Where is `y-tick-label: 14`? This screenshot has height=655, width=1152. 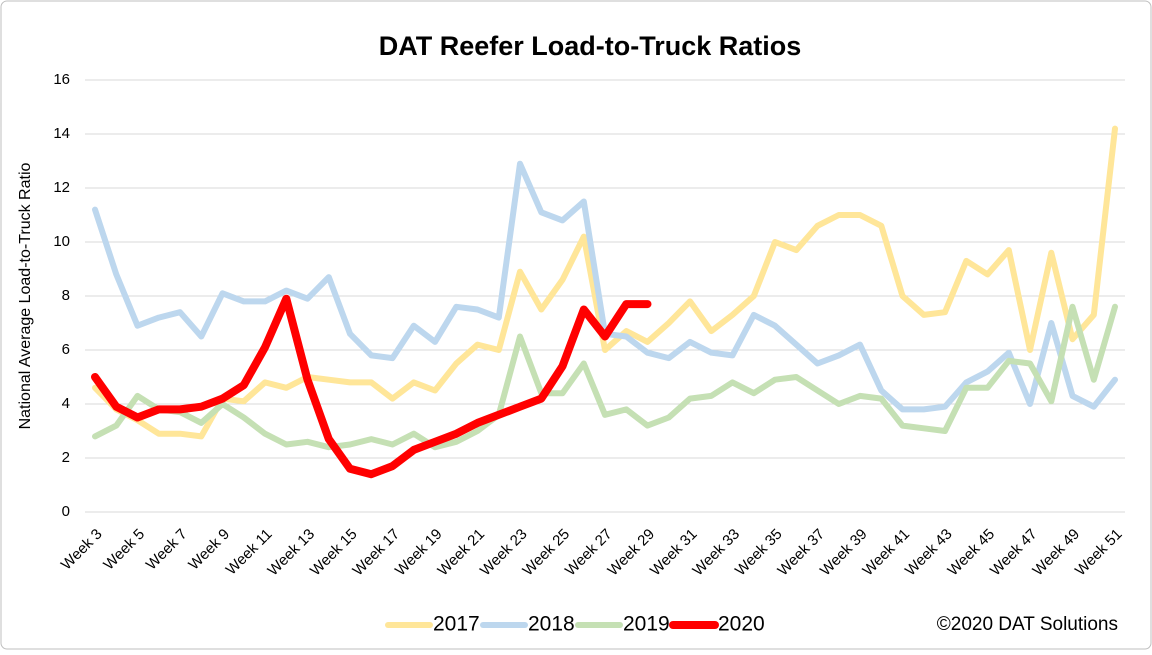
y-tick-label: 14 is located at coordinates (61, 133).